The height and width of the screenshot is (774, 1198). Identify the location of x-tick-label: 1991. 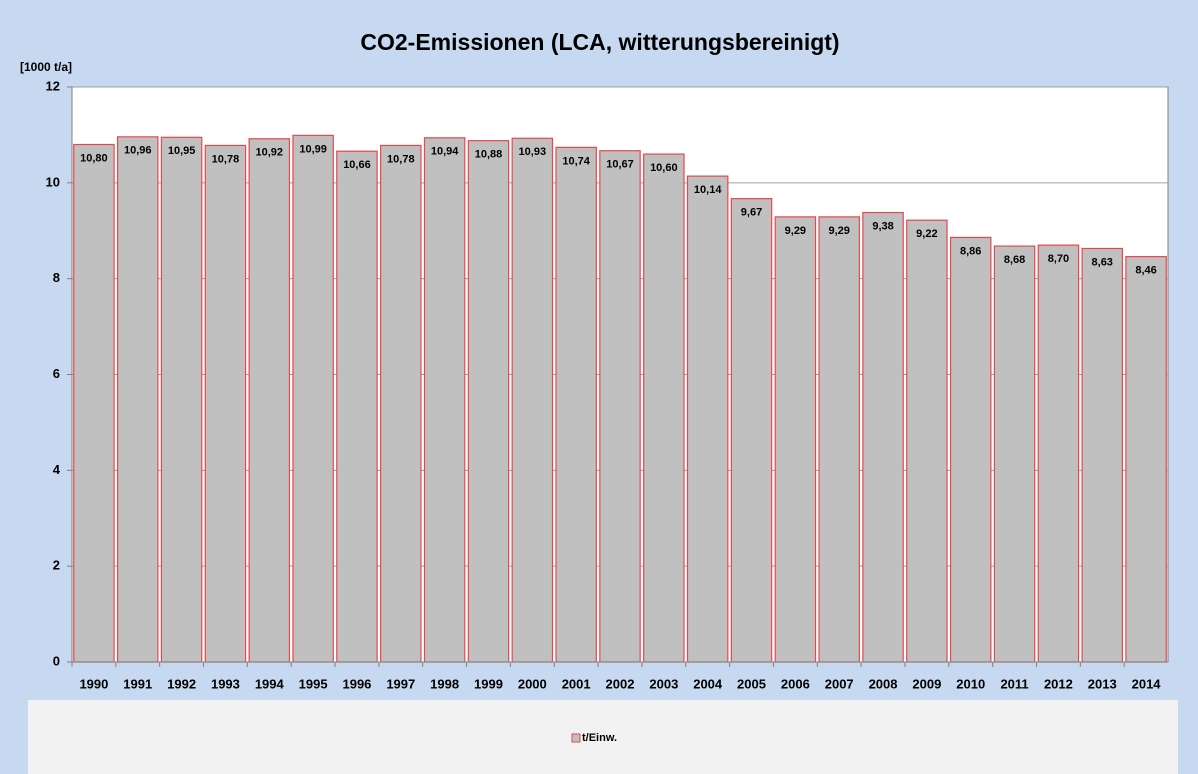
(137, 683).